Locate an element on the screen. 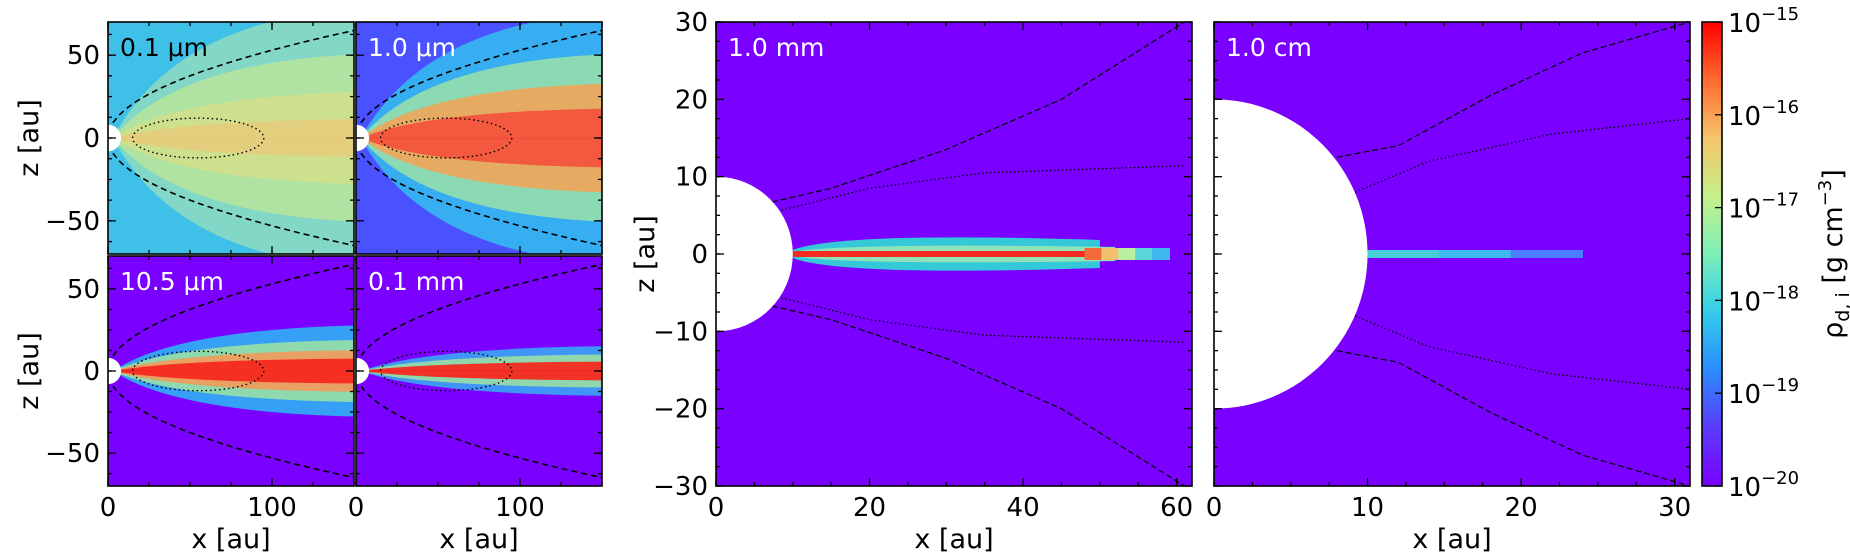 The width and height of the screenshot is (1850, 560). x-tick-label: 30 is located at coordinates (1674, 508).